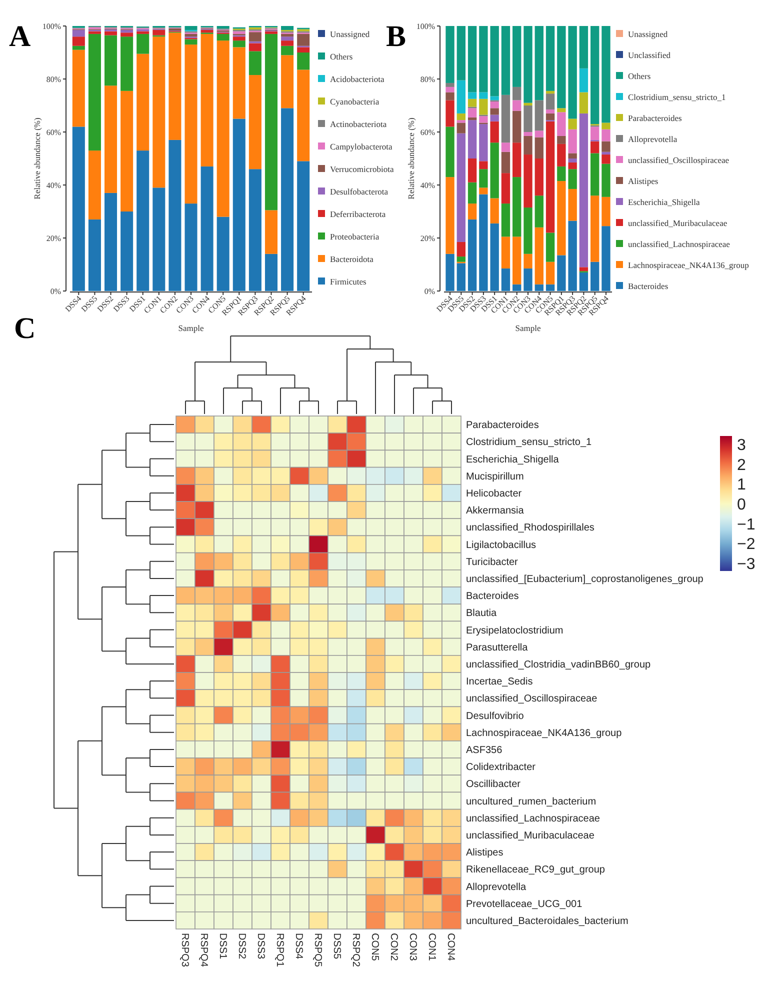 The height and width of the screenshot is (984, 767). I want to click on legend-label: Proteobacteria, so click(355, 237).